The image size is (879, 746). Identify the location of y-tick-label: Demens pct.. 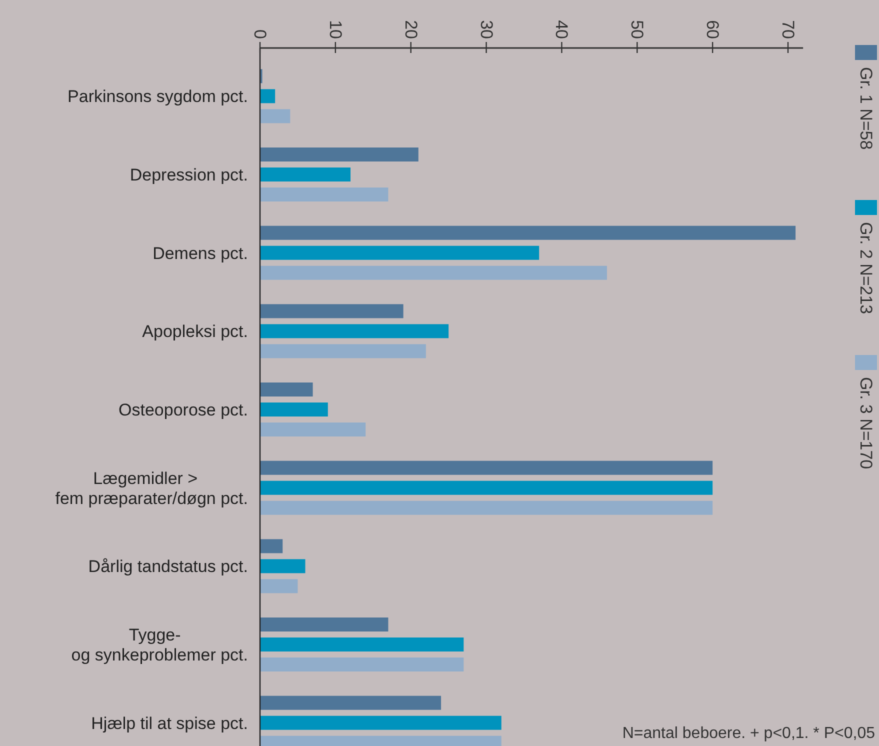
(200, 252).